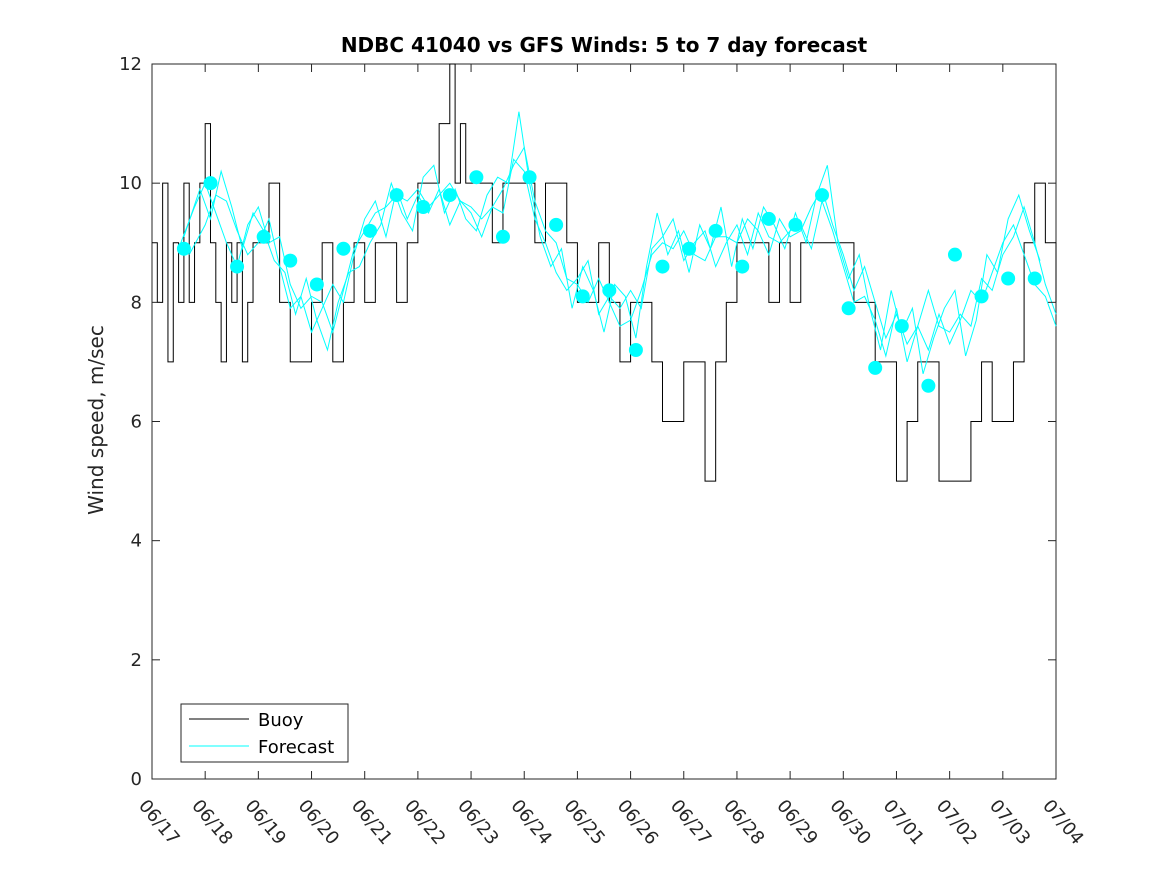 This screenshot has width=1167, height=875. Describe the element at coordinates (136, 779) in the screenshot. I see `y-tick-label: 0` at that location.